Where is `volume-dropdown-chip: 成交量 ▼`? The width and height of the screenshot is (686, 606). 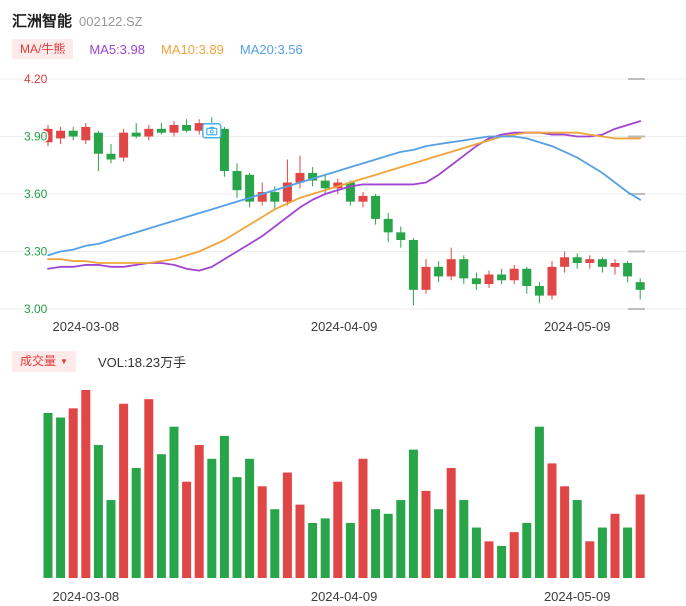
volume-dropdown-chip: 成交量 ▼ is located at coordinates (44, 361).